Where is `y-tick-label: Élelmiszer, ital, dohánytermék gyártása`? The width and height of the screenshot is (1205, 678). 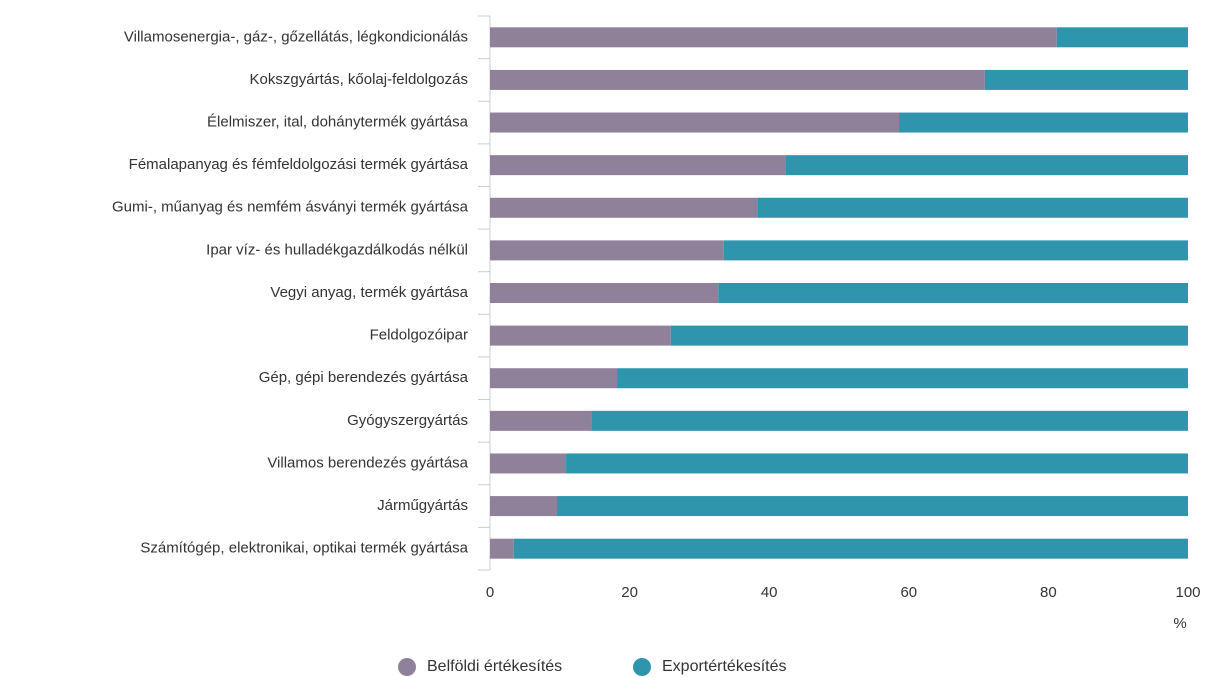 y-tick-label: Élelmiszer, ital, dohánytermék gyártása is located at coordinates (338, 122).